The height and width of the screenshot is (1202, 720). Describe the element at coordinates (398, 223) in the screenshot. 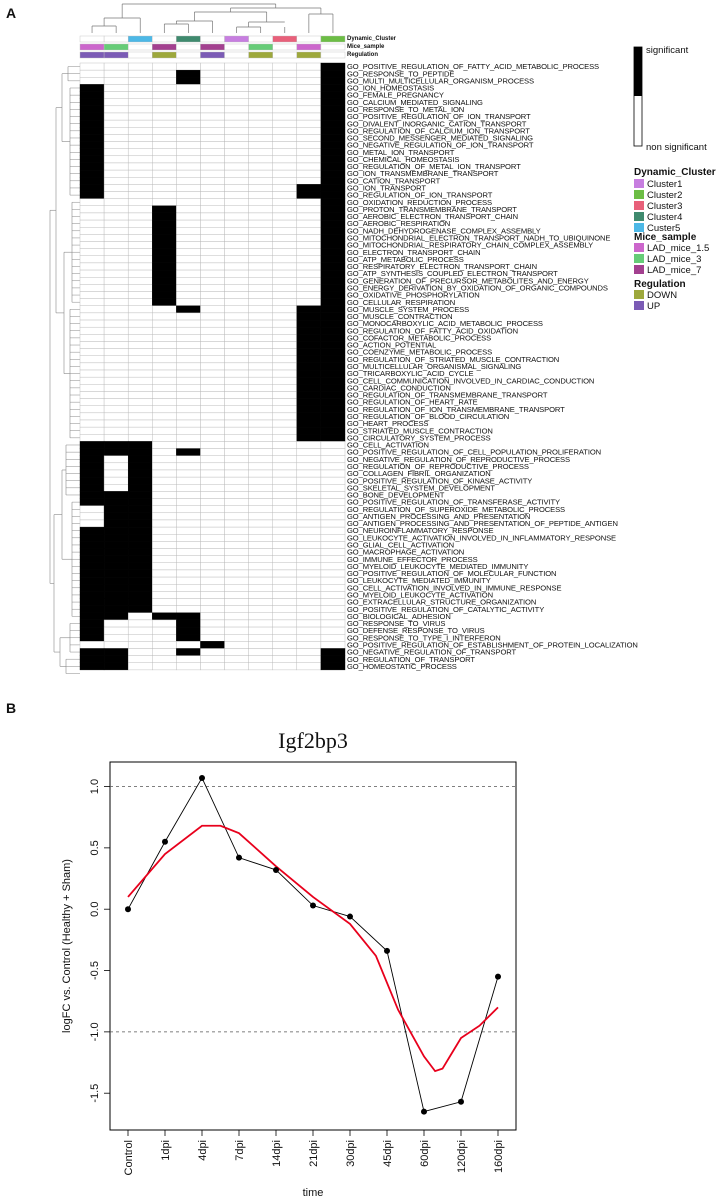

I see `go-term-label: GO_AEROBIC_RESPIRATION` at that location.